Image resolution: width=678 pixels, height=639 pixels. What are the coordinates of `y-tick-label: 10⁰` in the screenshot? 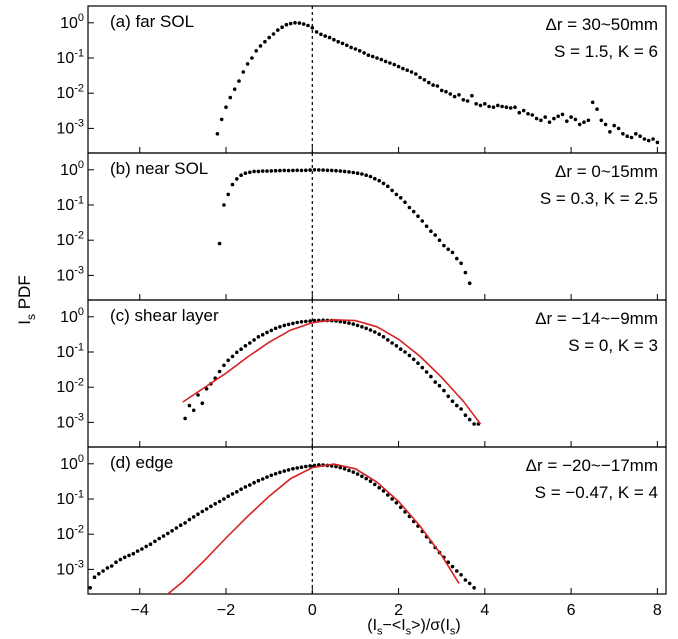 It's located at (72, 22).